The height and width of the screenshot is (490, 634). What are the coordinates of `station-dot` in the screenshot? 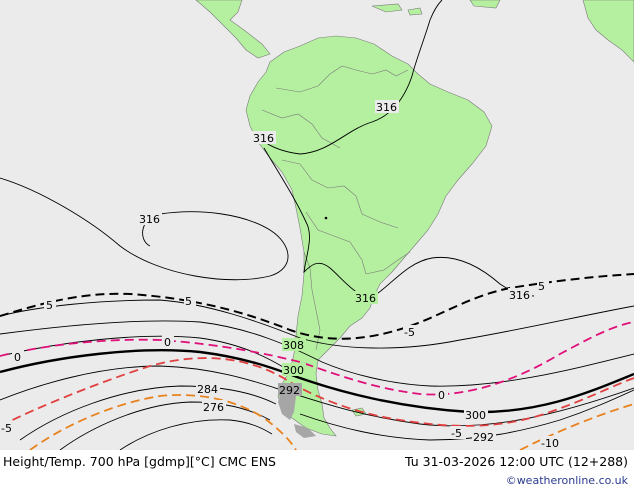 It's located at (326, 218).